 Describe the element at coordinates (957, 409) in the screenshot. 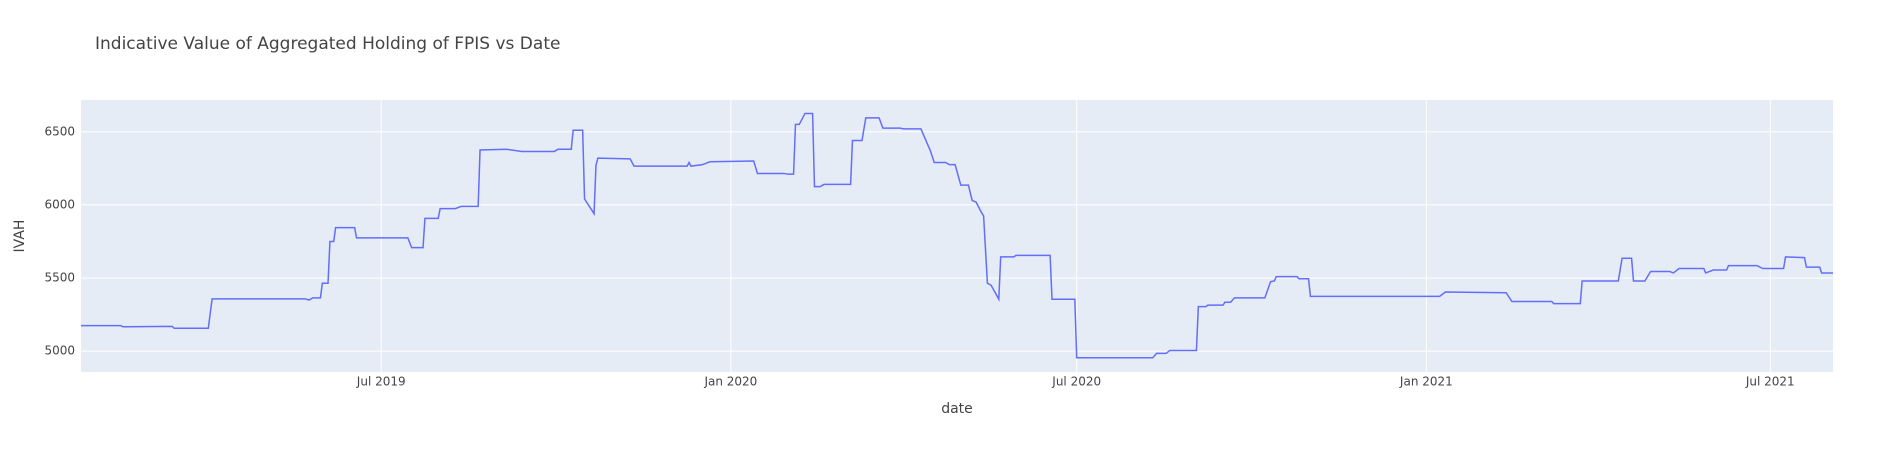

I see `x-axis-title: date` at that location.